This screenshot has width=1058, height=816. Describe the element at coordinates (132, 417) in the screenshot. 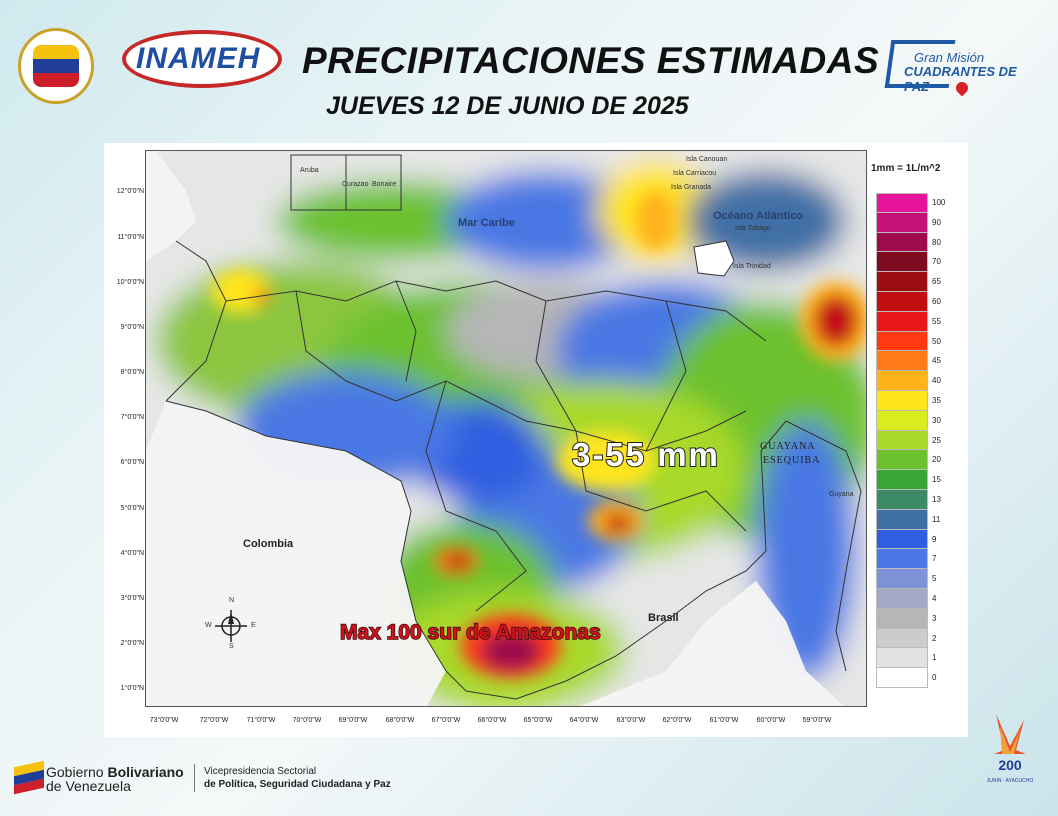

I see `lat-tick: 7°0'0"N` at that location.